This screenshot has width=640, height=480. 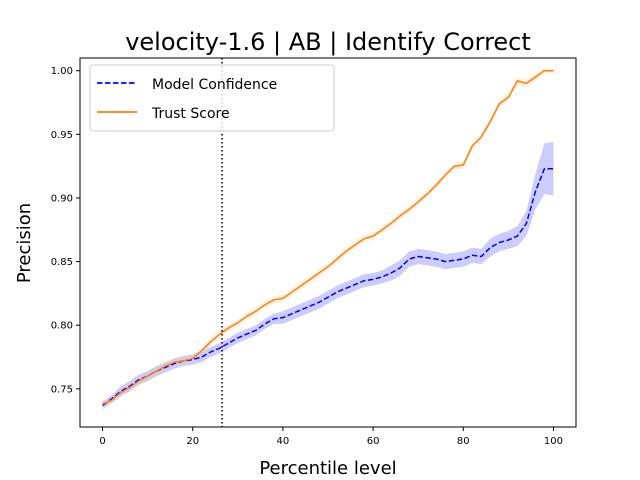 I want to click on x-tick-label: 0, so click(x=102, y=441).